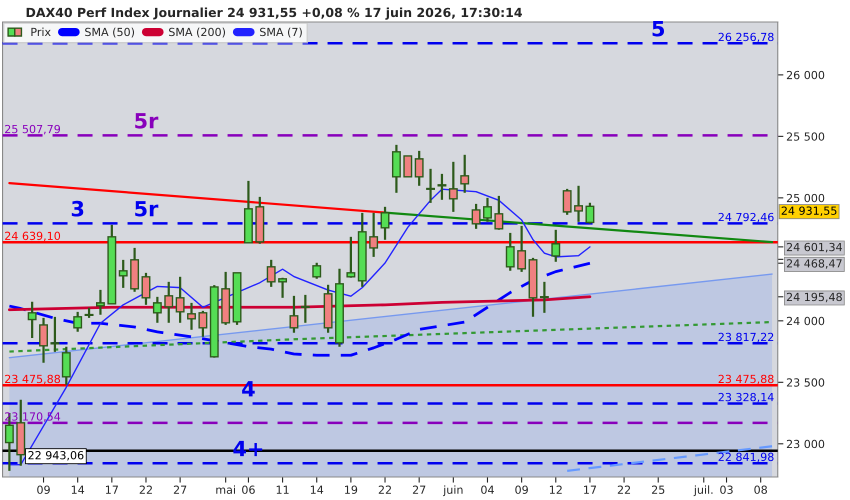 The width and height of the screenshot is (850, 500). What do you see at coordinates (78, 208) in the screenshot?
I see `annotation: 3` at bounding box center [78, 208].